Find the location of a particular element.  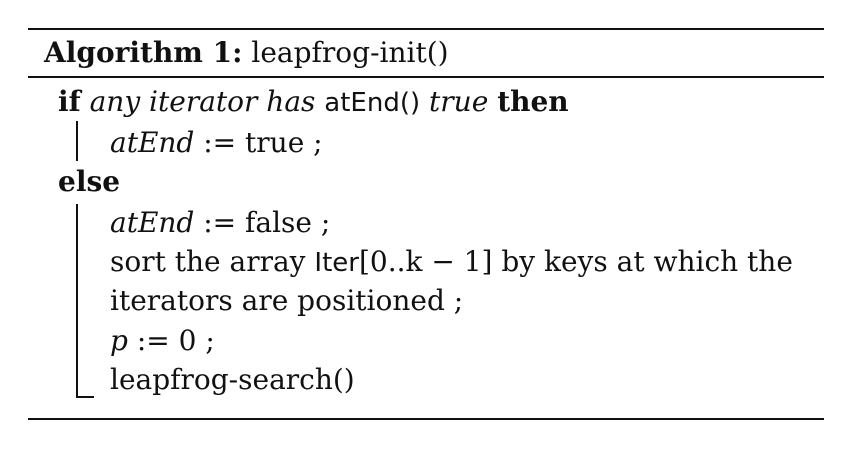

then-block-bar is located at coordinates (77, 141).